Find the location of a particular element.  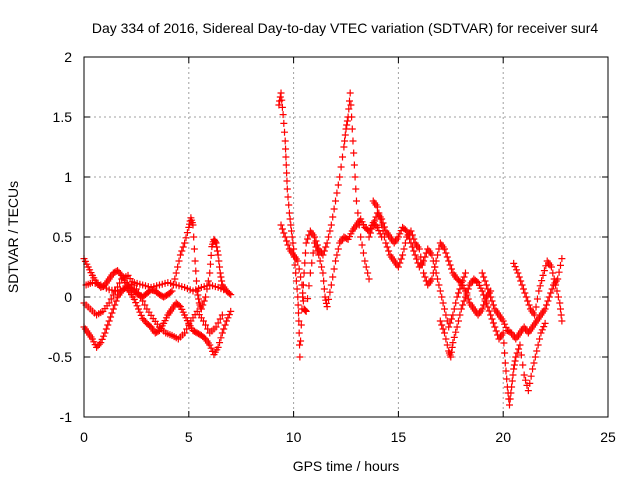

x-axis-label: GPS time / hours is located at coordinates (346, 466).